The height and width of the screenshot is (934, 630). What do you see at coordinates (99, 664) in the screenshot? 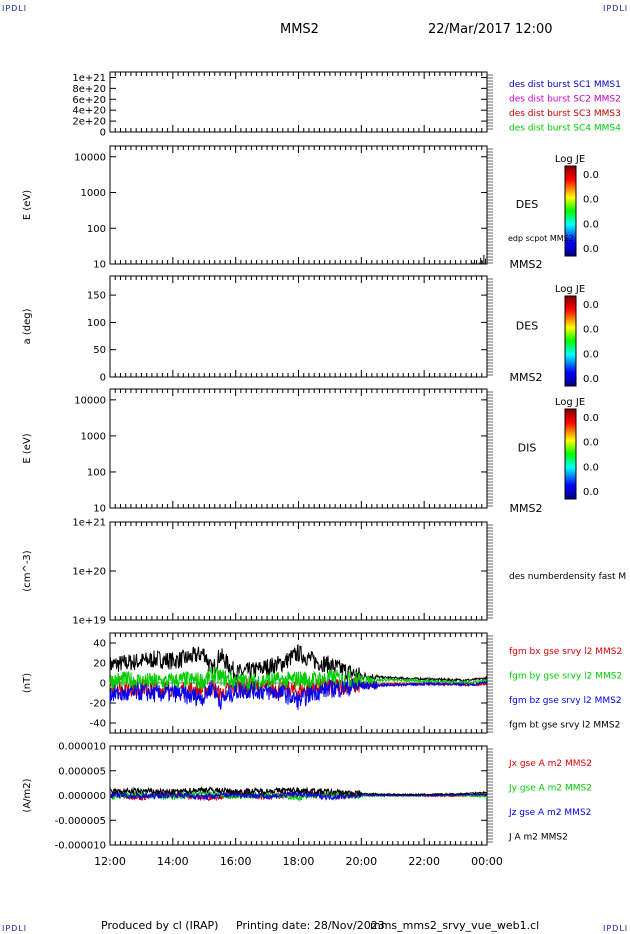
I see `y-tick-label: 20` at bounding box center [99, 664].